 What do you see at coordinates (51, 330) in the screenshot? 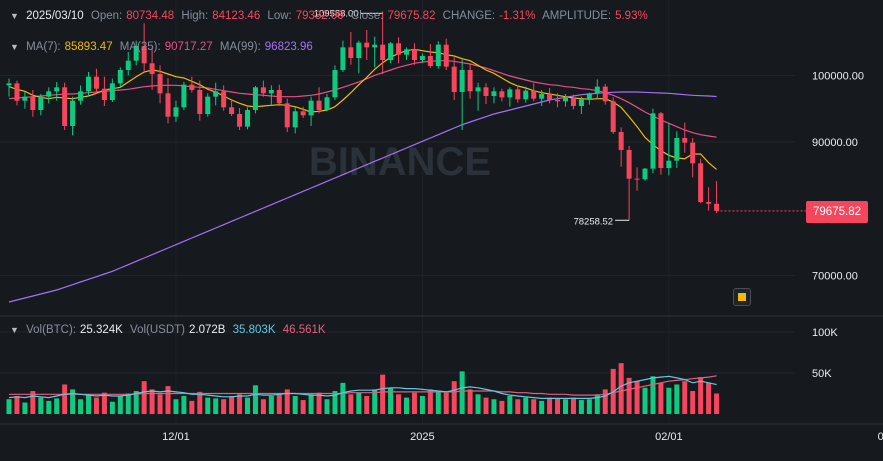
I see `vol-btc-label: Vol(BTC):` at bounding box center [51, 330].